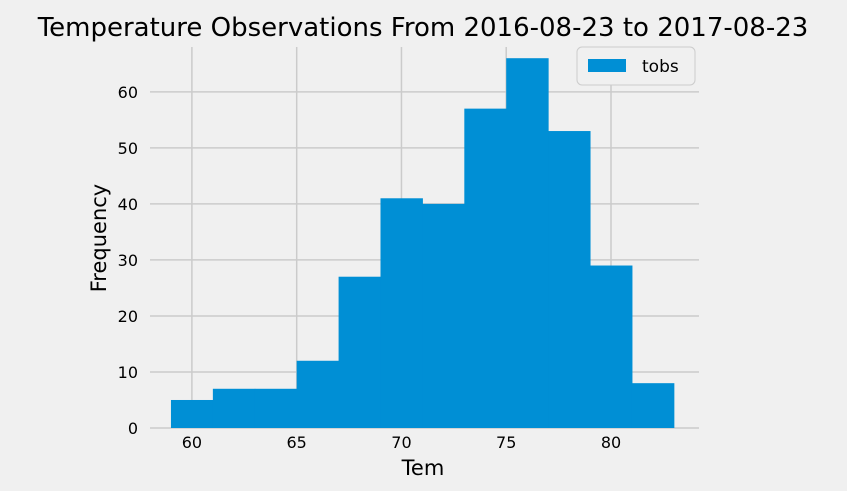  I want to click on x-tick-label-65: 65, so click(296, 442).